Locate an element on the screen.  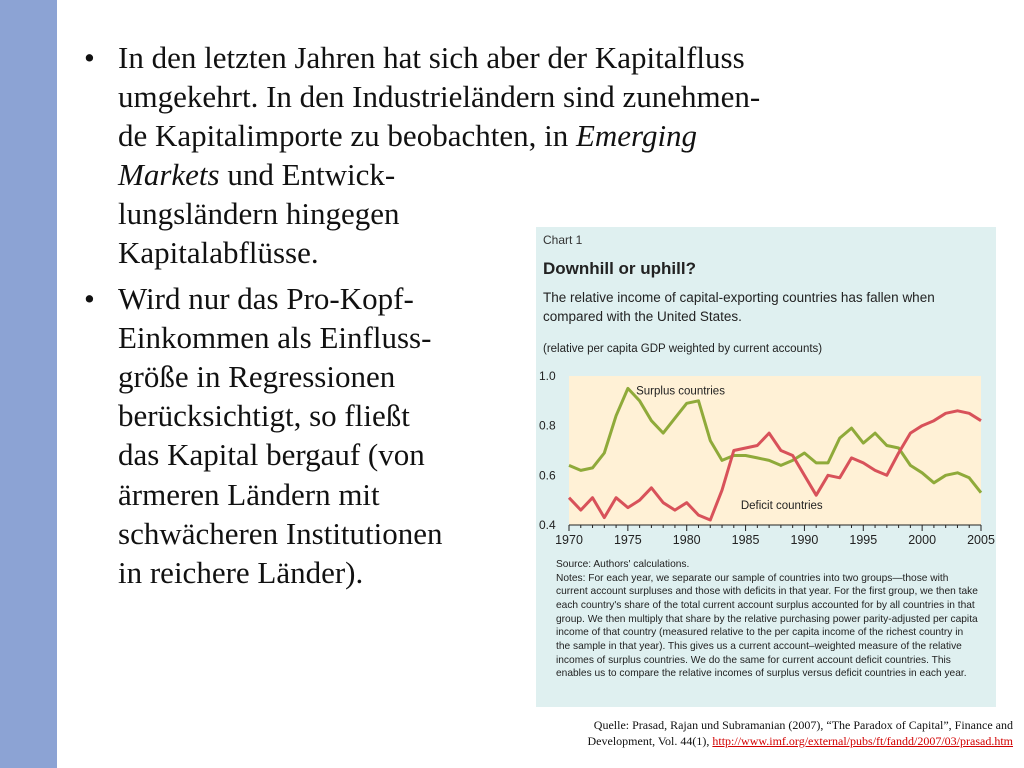
x-tick-label: 1980 is located at coordinates (687, 540).